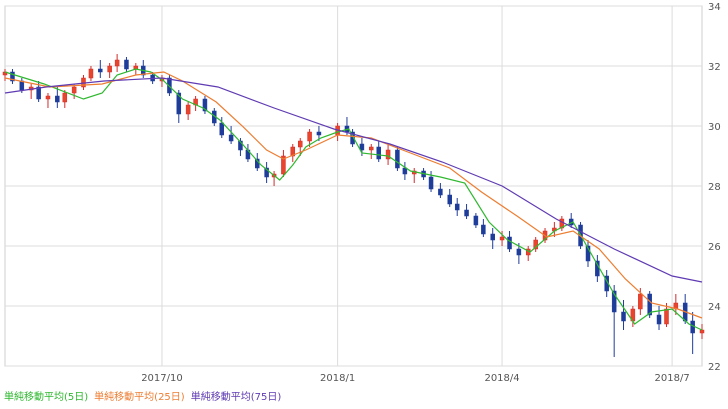 The width and height of the screenshot is (728, 409). What do you see at coordinates (162, 378) in the screenshot?
I see `x-tick-label: 2017/10` at bounding box center [162, 378].